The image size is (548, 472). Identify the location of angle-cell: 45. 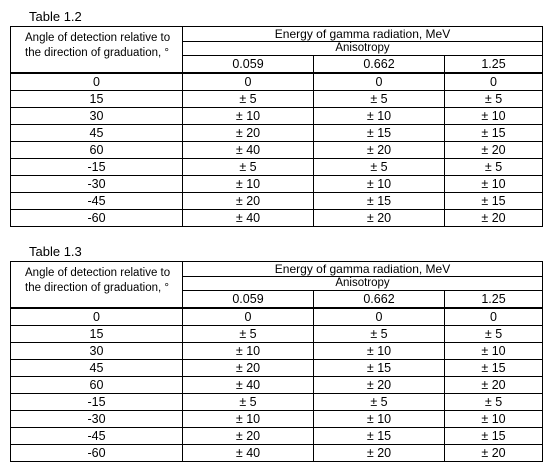
(96, 368).